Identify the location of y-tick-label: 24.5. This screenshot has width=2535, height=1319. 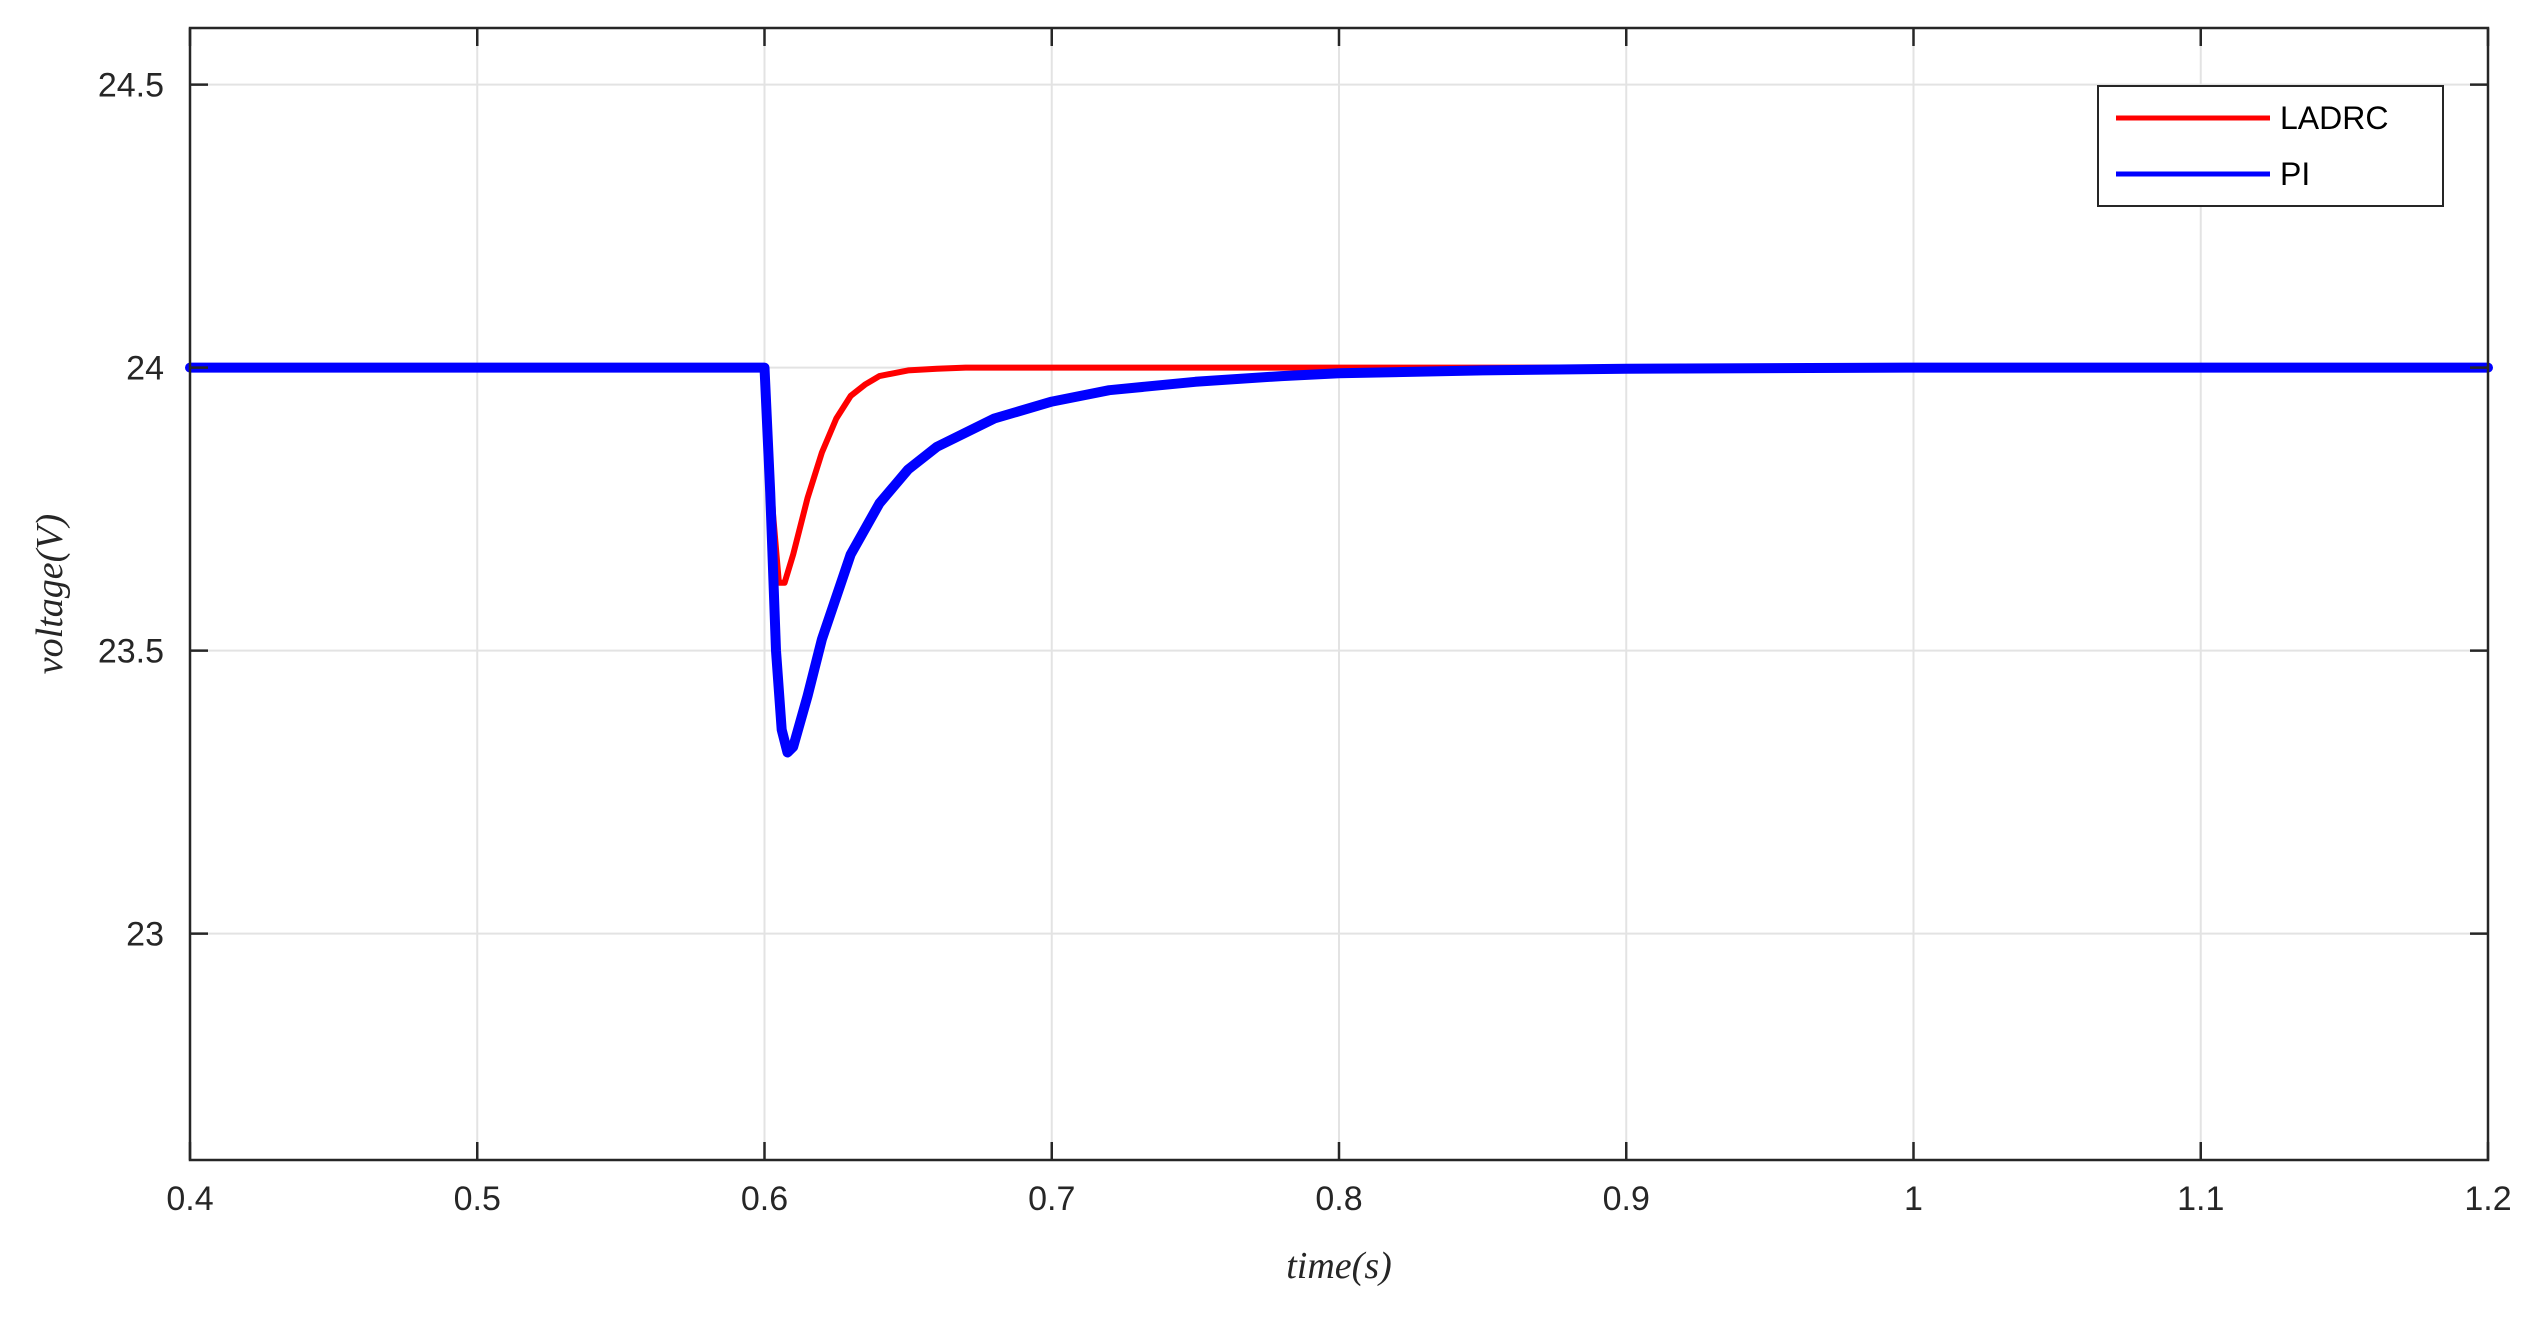
(131, 86).